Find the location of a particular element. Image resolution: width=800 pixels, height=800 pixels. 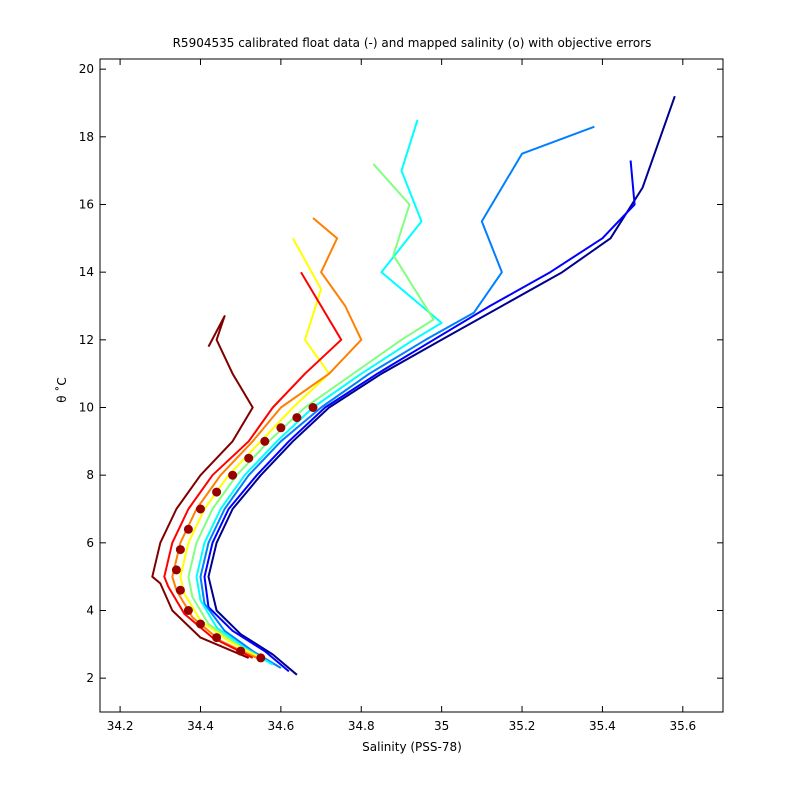

x-tick-label: 34.8 is located at coordinates (361, 726).